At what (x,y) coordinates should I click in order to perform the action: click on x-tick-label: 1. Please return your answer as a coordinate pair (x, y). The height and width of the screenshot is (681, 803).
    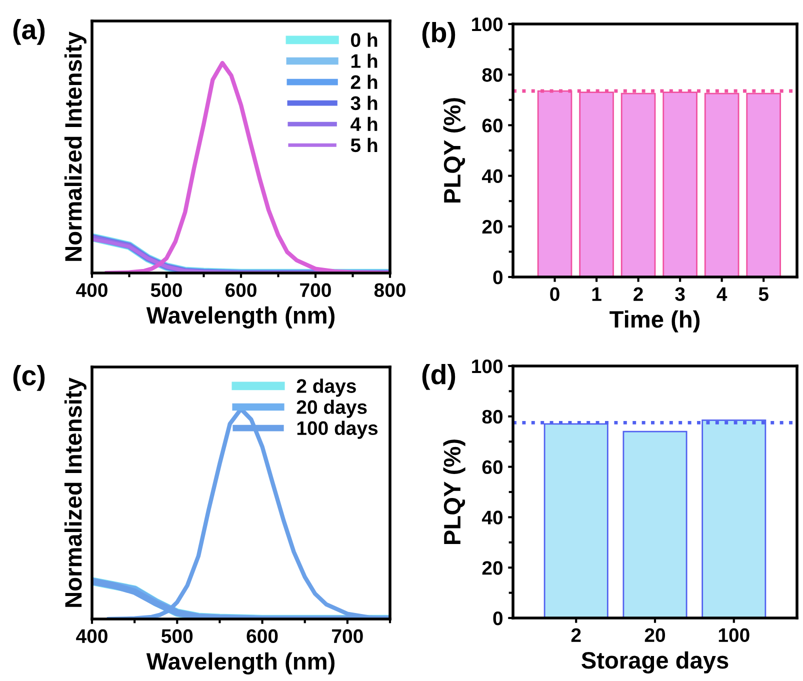
    Looking at the image, I should click on (597, 294).